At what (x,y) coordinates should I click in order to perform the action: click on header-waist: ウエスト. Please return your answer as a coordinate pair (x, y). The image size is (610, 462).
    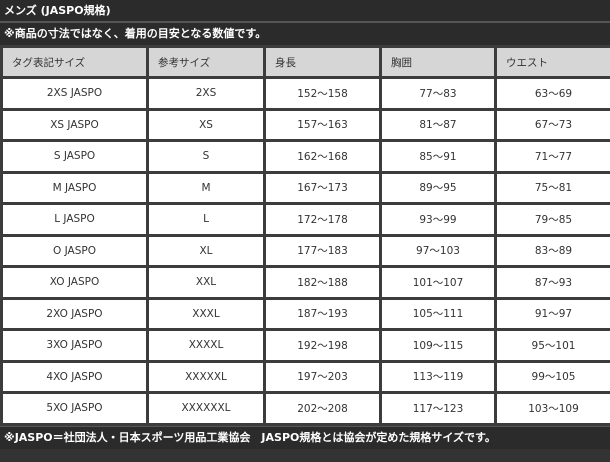
    Looking at the image, I should click on (552, 62).